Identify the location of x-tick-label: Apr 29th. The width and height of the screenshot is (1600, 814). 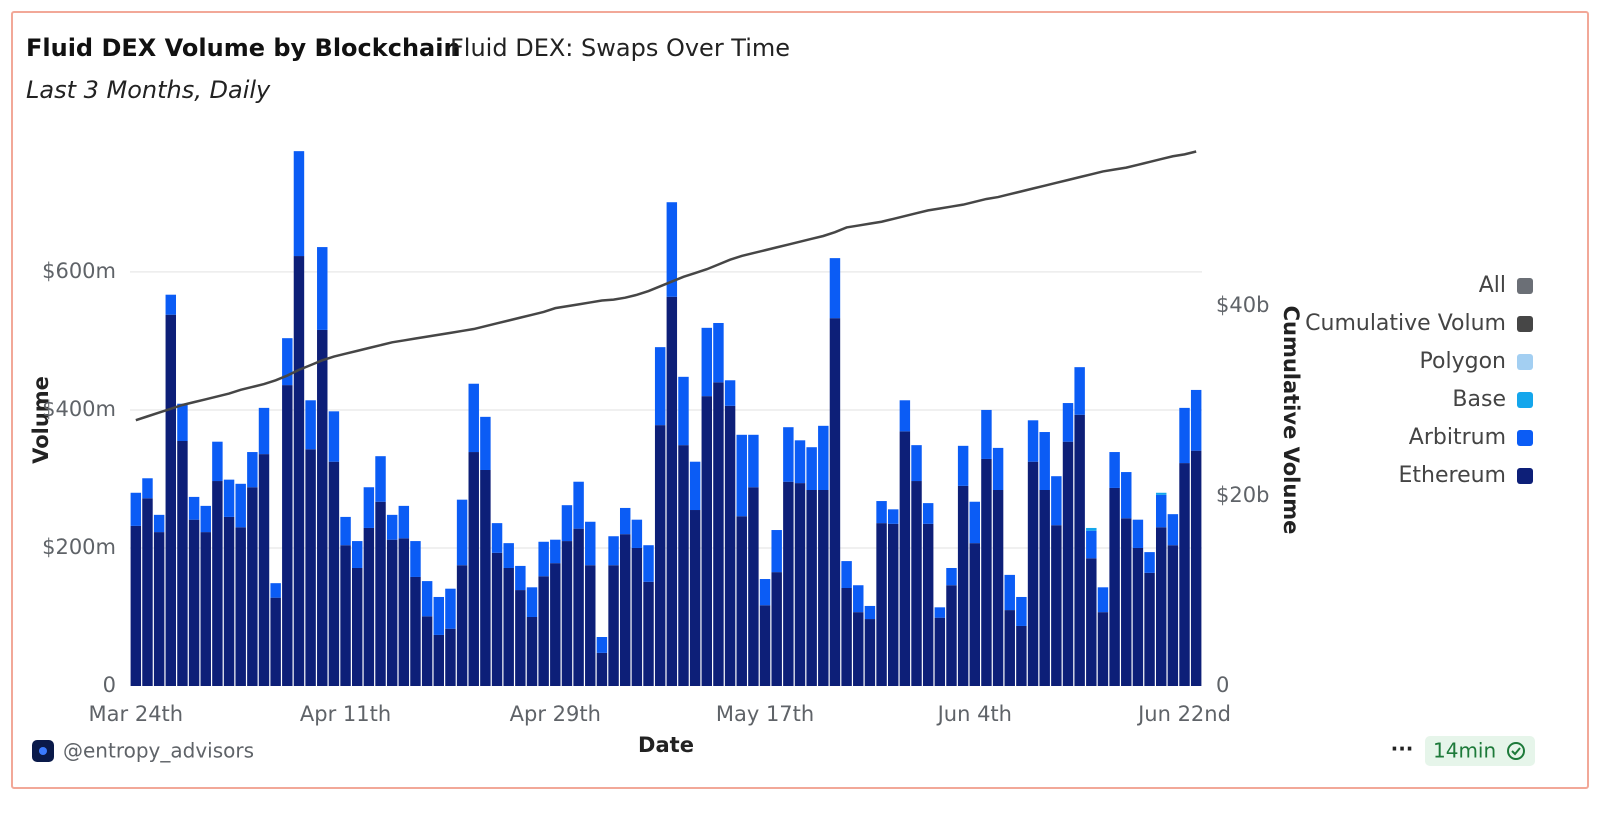
(555, 714).